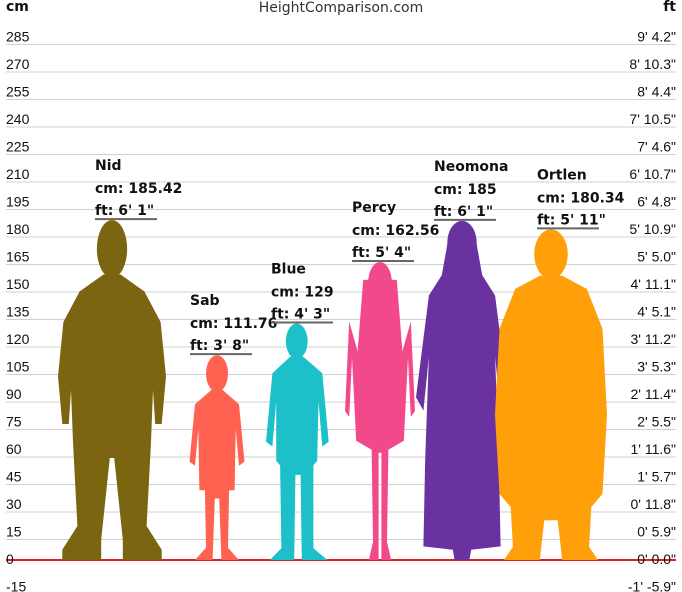 The width and height of the screenshot is (682, 592). I want to click on figure-ortlen, so click(551, 394).